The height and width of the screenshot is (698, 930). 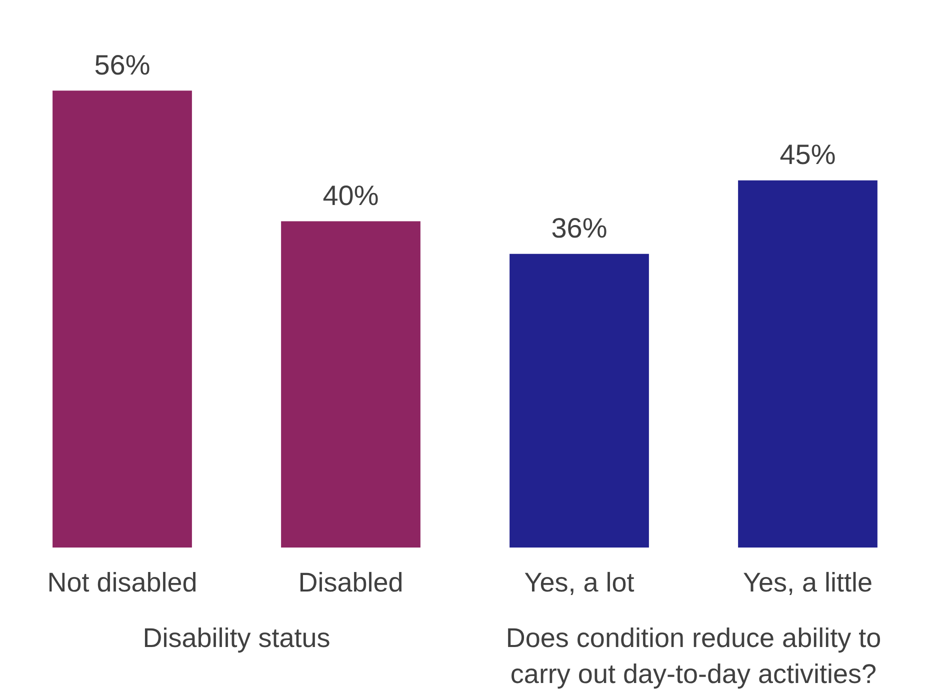 What do you see at coordinates (122, 582) in the screenshot?
I see `x-tick-label: Not disabled` at bounding box center [122, 582].